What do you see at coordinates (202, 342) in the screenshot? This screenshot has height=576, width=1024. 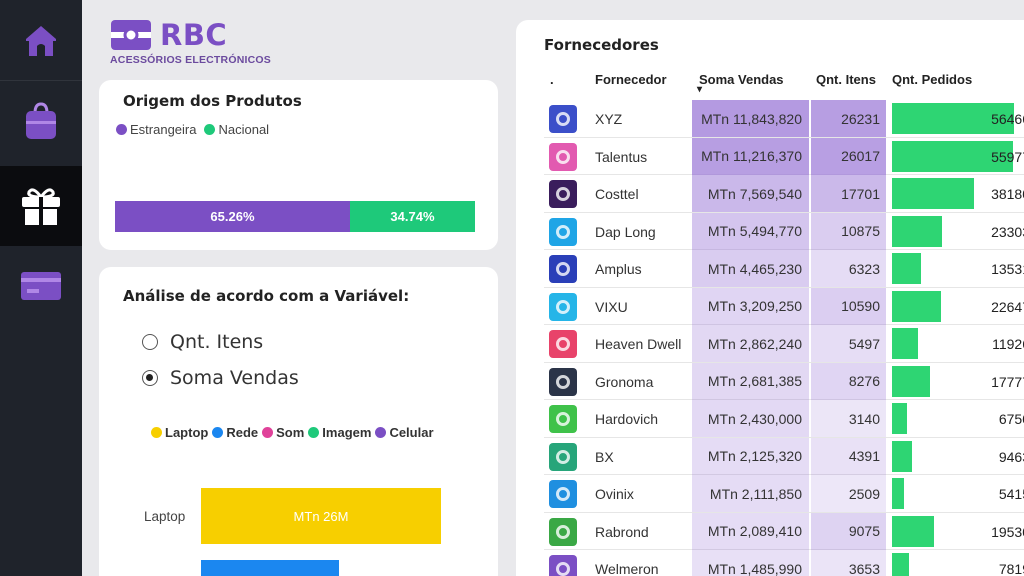 I see `radio-qnt-itens: Qnt. Itens` at bounding box center [202, 342].